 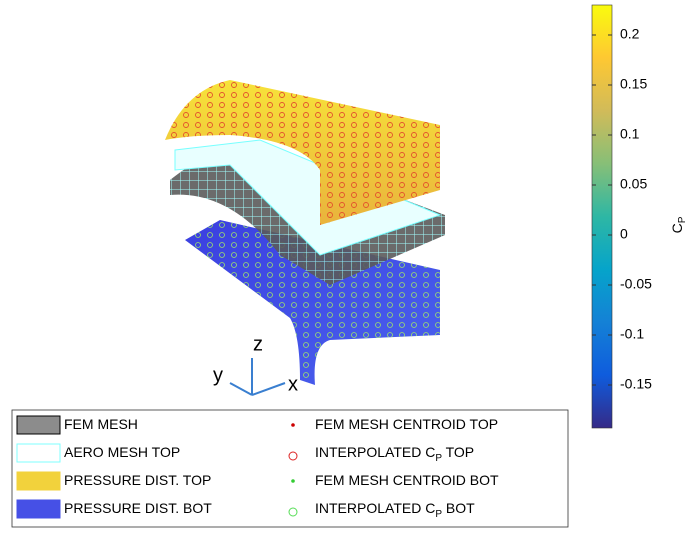 What do you see at coordinates (257, 377) in the screenshot?
I see `axis-triad` at bounding box center [257, 377].